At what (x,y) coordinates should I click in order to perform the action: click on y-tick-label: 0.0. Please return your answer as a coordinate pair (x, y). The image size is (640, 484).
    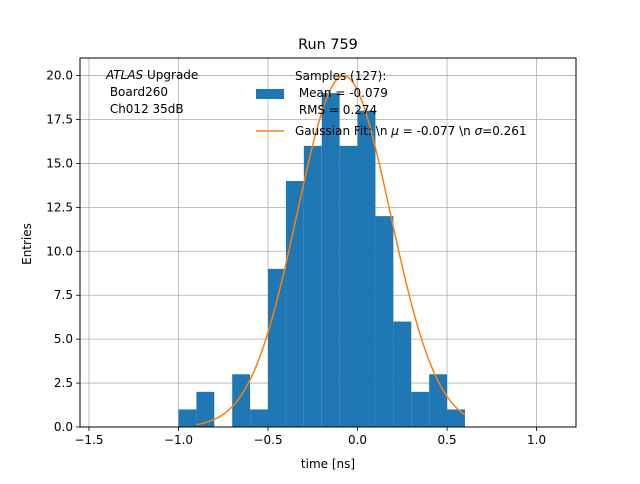
    Looking at the image, I should click on (63, 427).